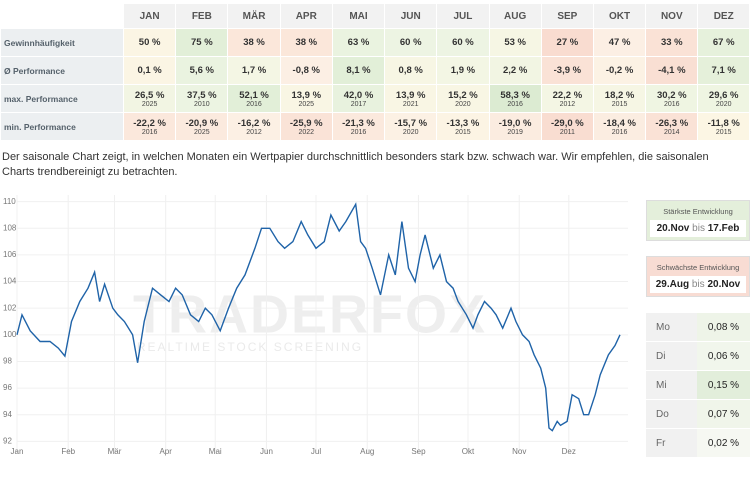  Describe the element at coordinates (724, 284) in the screenshot. I see `to: 20.Nov` at that location.